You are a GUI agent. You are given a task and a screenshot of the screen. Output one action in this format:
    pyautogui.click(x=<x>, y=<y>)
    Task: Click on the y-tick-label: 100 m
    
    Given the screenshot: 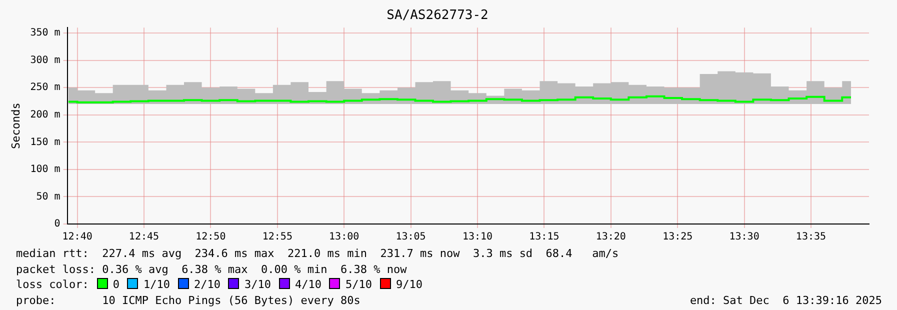 What is the action you would take?
    pyautogui.click(x=45, y=170)
    